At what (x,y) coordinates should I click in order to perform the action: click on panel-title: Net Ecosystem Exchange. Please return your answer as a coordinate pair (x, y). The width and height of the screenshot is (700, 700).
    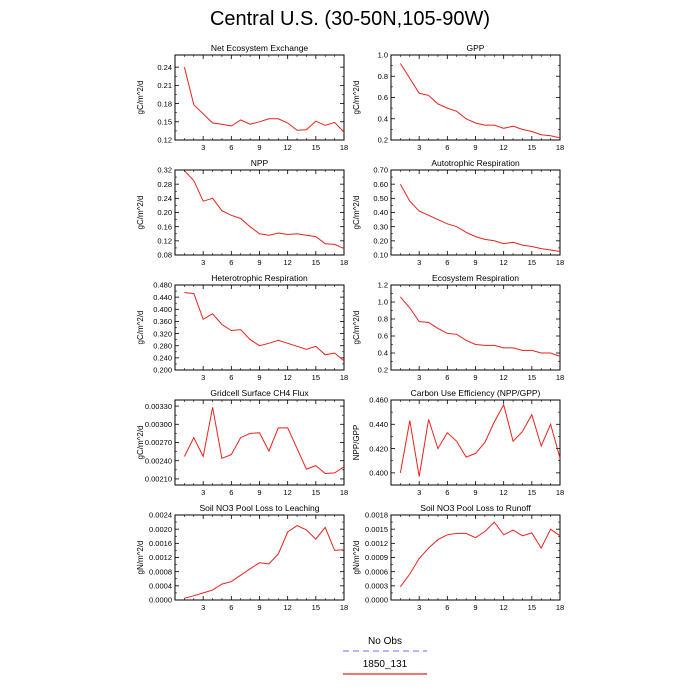
    Looking at the image, I should click on (260, 48).